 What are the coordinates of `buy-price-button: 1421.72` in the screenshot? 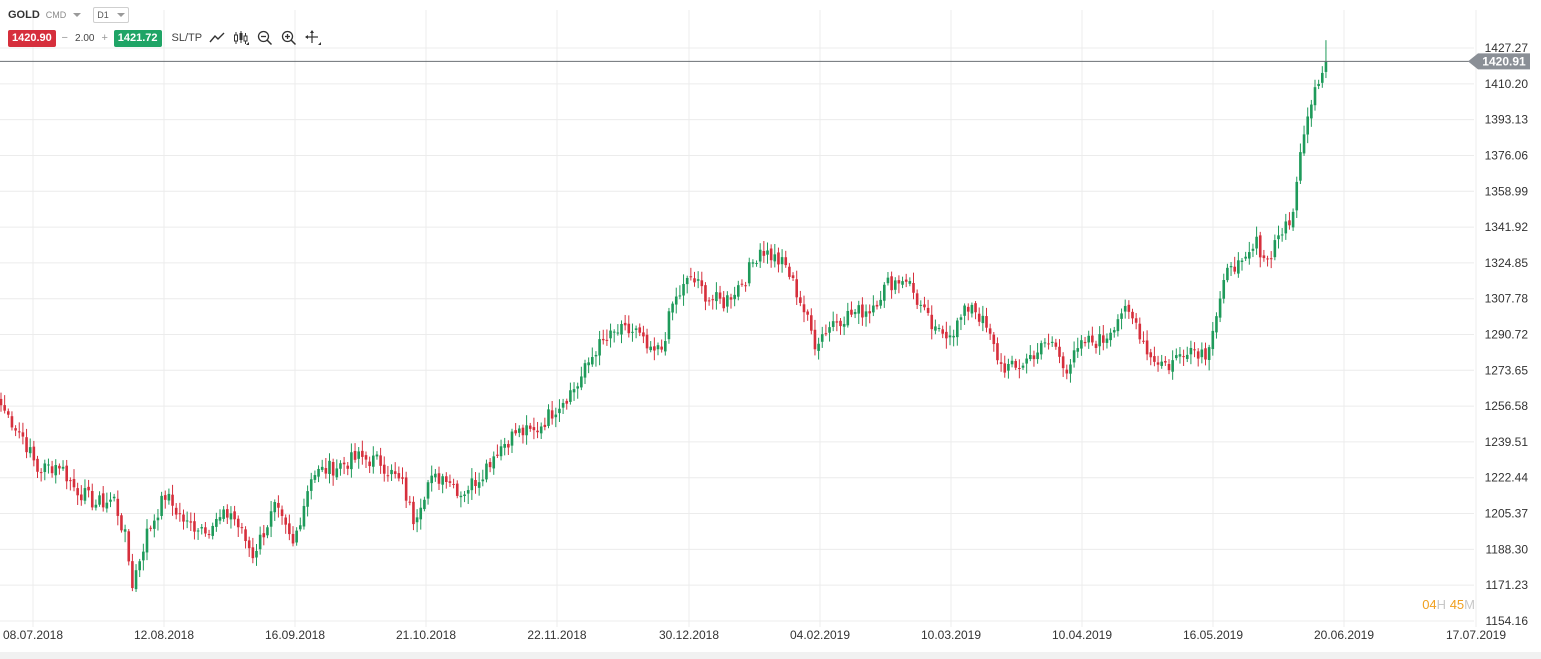 It's located at (137, 38).